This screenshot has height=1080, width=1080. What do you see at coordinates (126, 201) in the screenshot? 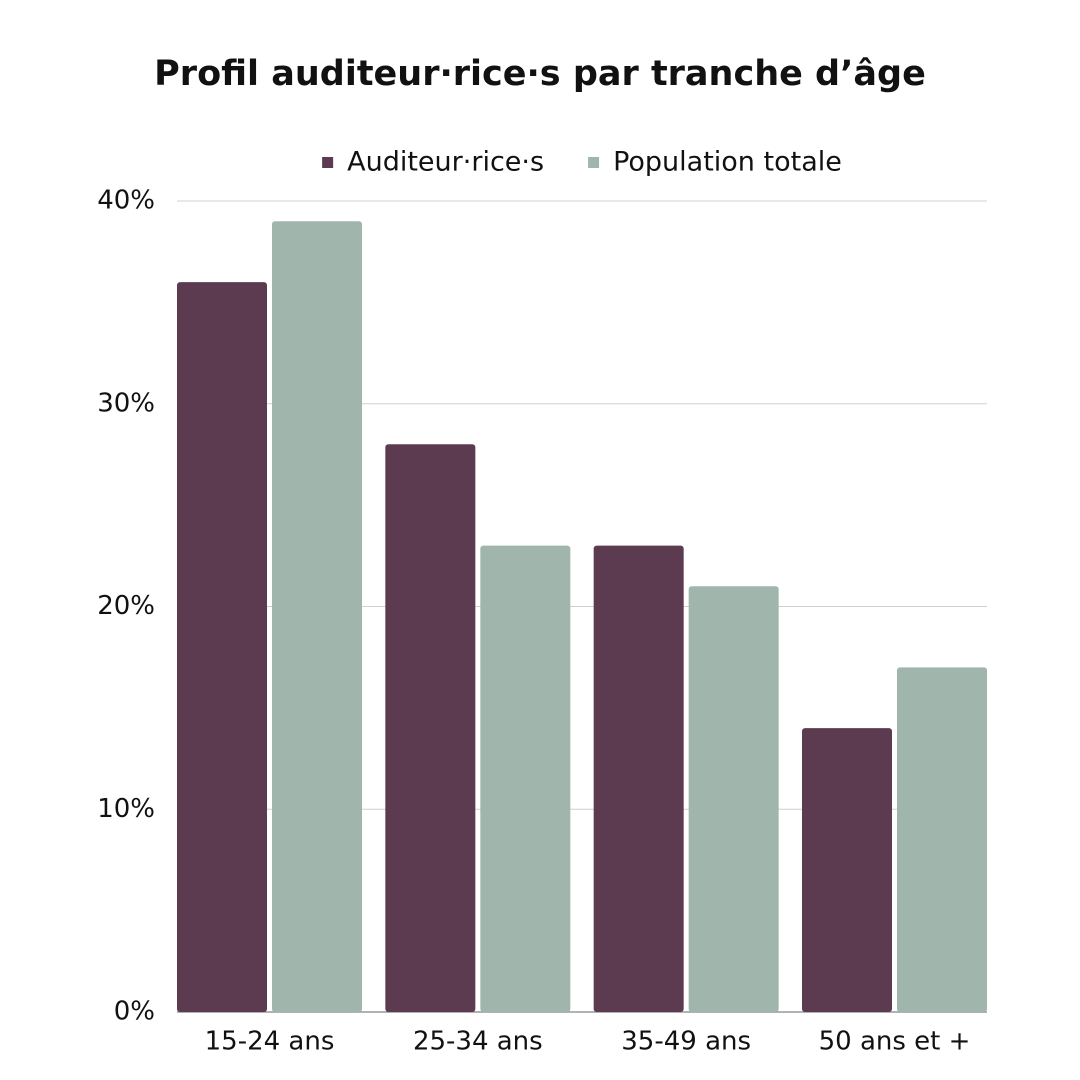
I see `y-tick-label: 40%` at bounding box center [126, 201].